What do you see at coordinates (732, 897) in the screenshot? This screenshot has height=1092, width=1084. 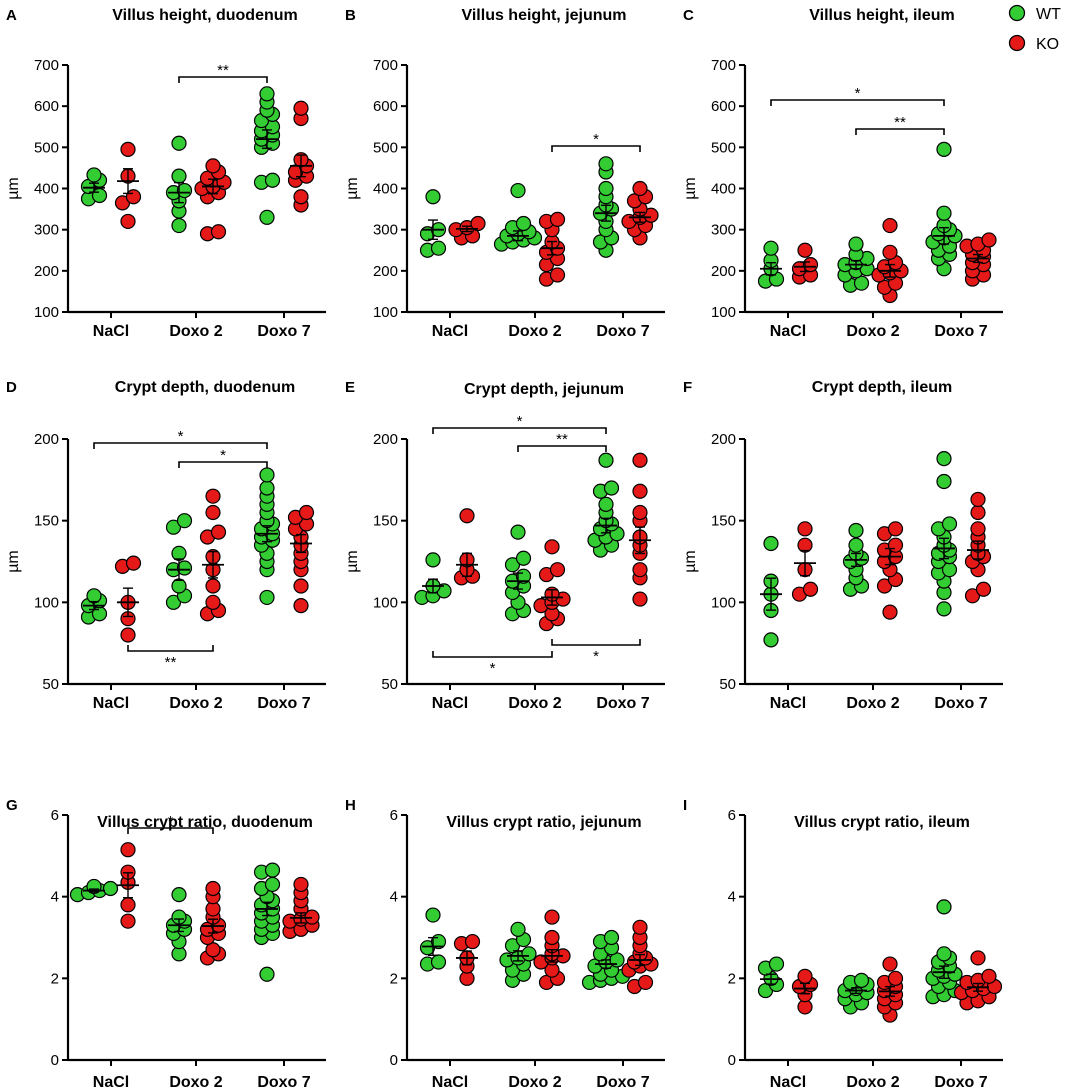 I see `y-tick-label: 4` at bounding box center [732, 897].